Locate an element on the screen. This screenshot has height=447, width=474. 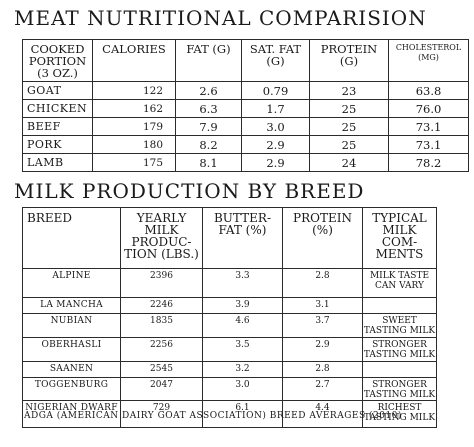
calories-cell: 162 is located at coordinates (134, 108).